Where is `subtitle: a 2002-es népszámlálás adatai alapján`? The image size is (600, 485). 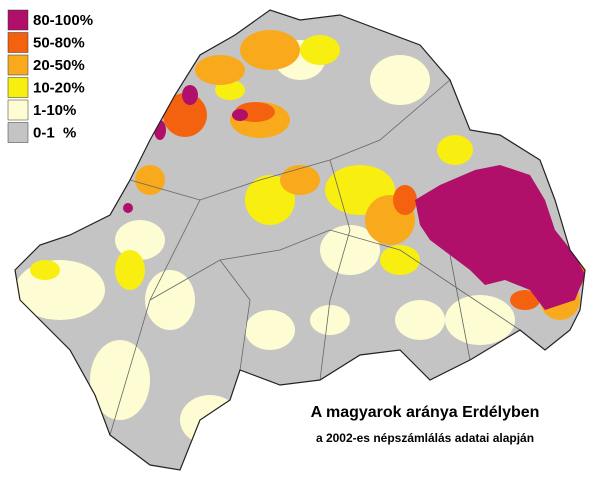 subtitle: a 2002-es népszámlálás adatai alapján is located at coordinates (425, 438).